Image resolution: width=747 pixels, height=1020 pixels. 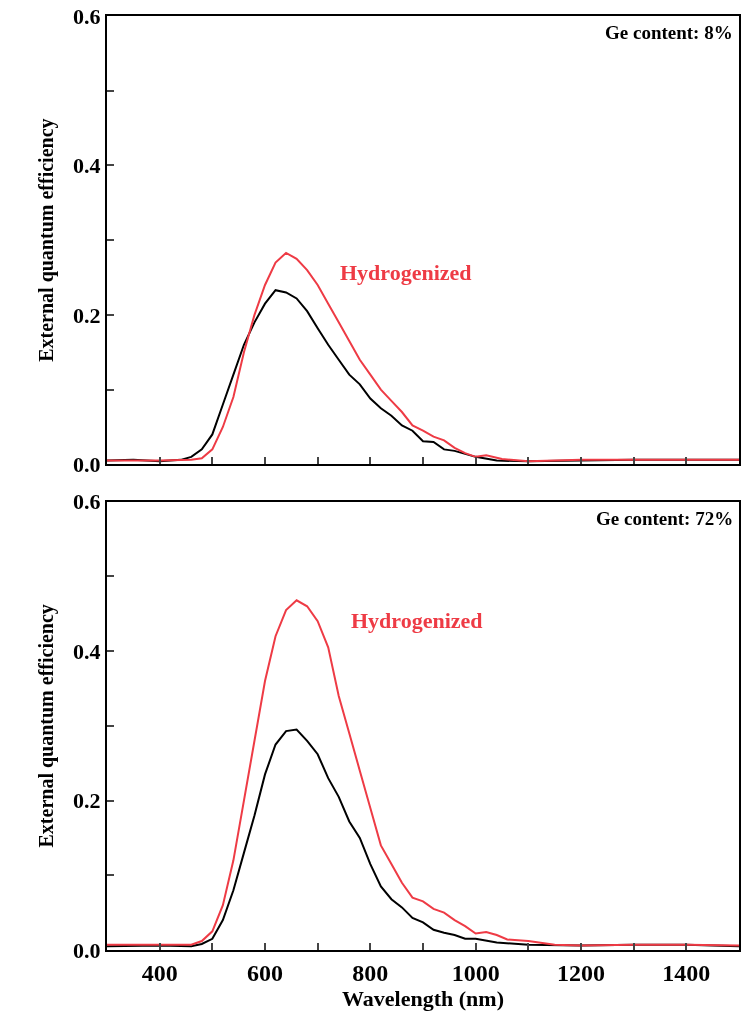 I want to click on x-axis-title: Wavelength (nm), so click(x=423, y=998).